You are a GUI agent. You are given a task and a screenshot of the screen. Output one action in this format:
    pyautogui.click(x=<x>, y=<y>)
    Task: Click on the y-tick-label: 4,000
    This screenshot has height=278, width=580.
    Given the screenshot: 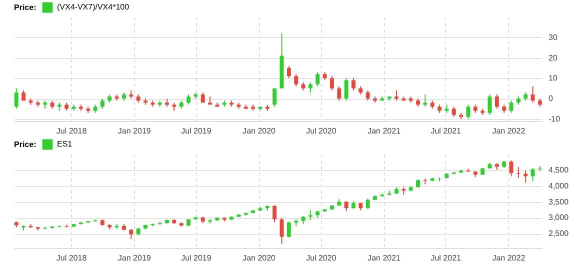 What is the action you would take?
    pyautogui.click(x=559, y=185)
    